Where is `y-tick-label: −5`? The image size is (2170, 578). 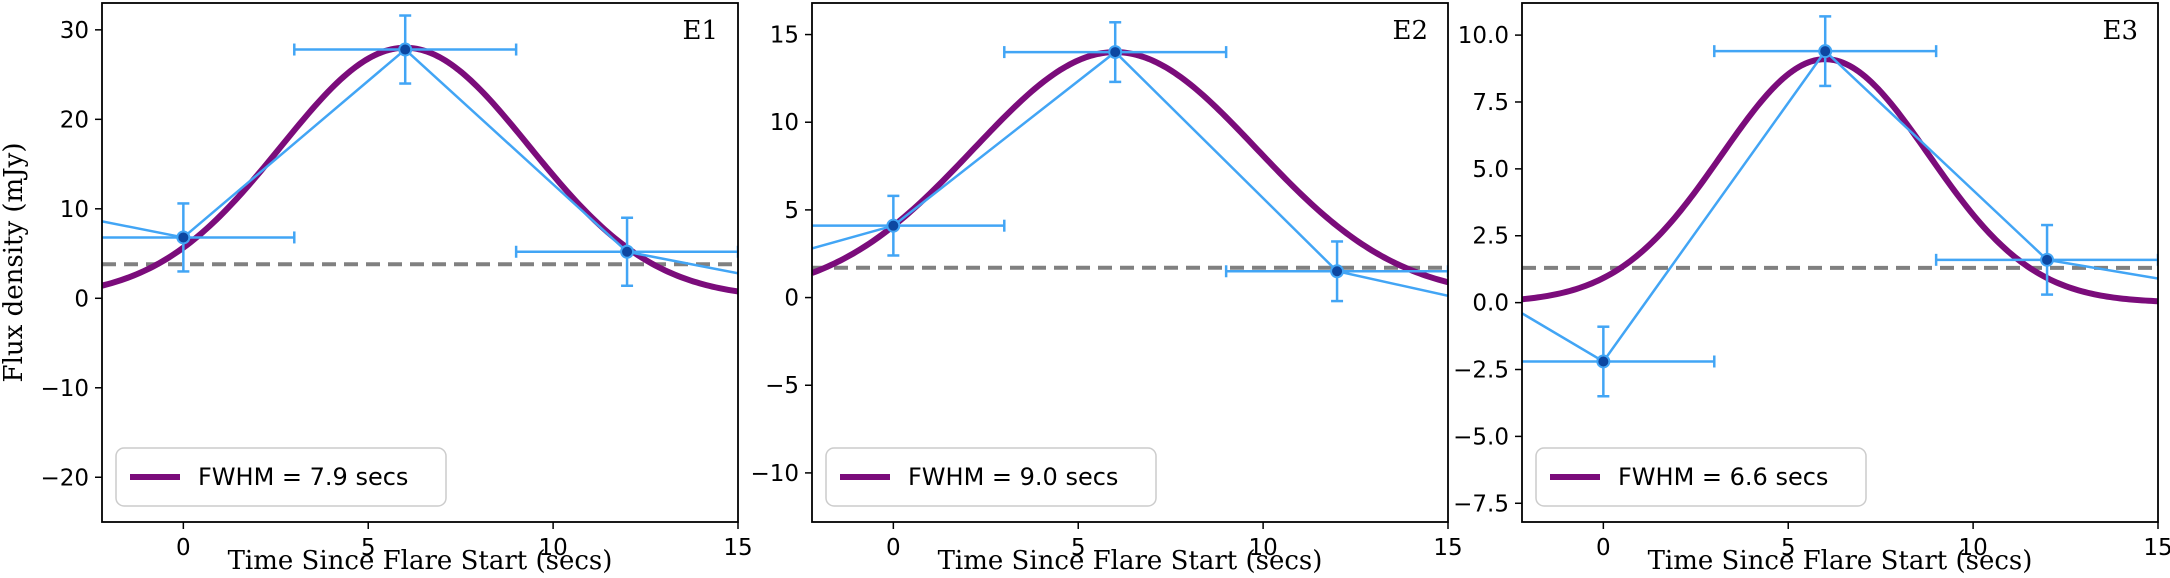
y-tick-label: −5 is located at coordinates (782, 386).